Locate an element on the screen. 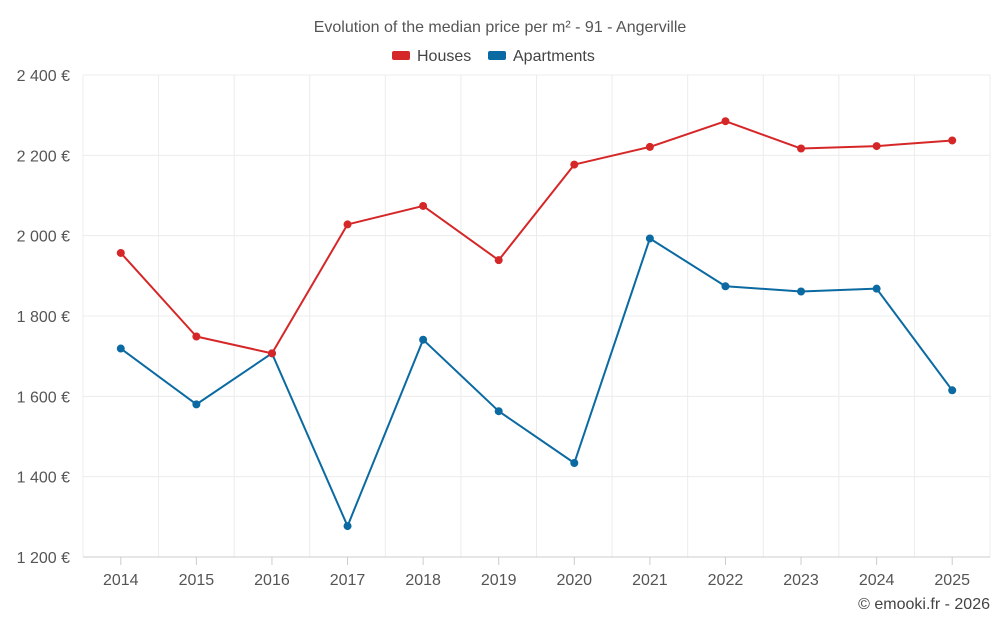  x-tick-label: 2024 is located at coordinates (877, 580).